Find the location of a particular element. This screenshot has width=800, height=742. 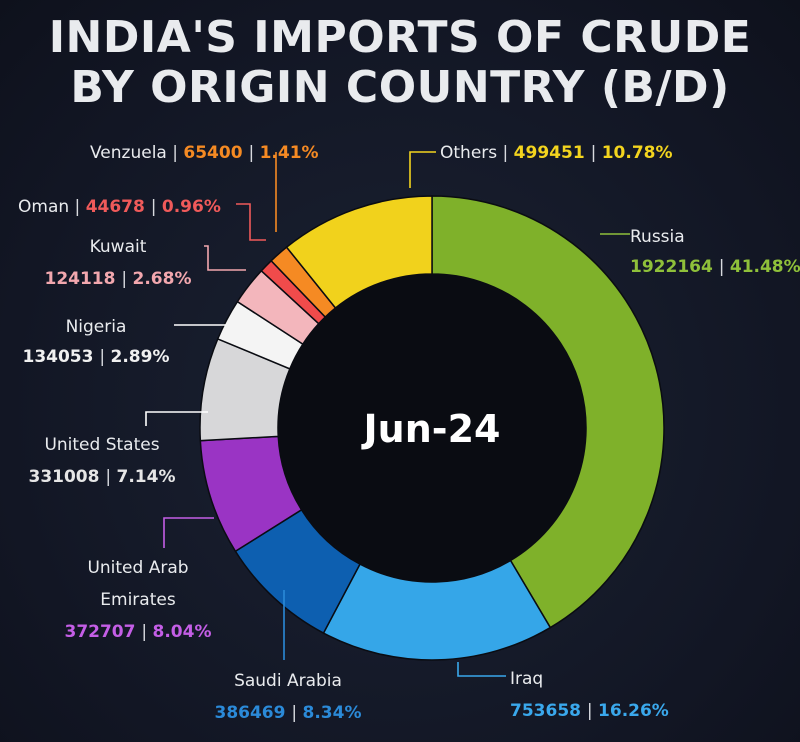

slice-value: 65400 is located at coordinates (215, 153).